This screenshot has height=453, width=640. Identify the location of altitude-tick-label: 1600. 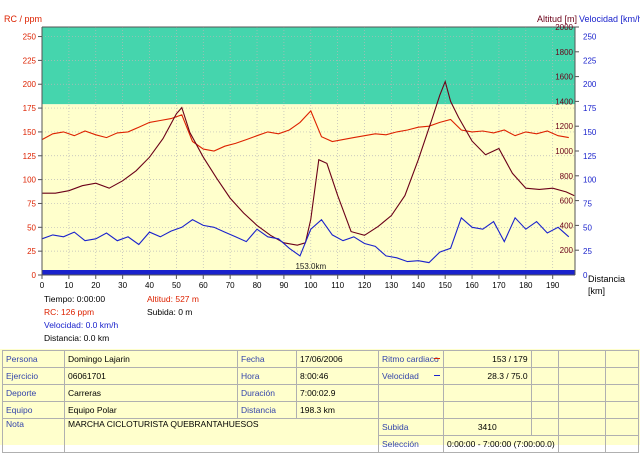
(564, 77).